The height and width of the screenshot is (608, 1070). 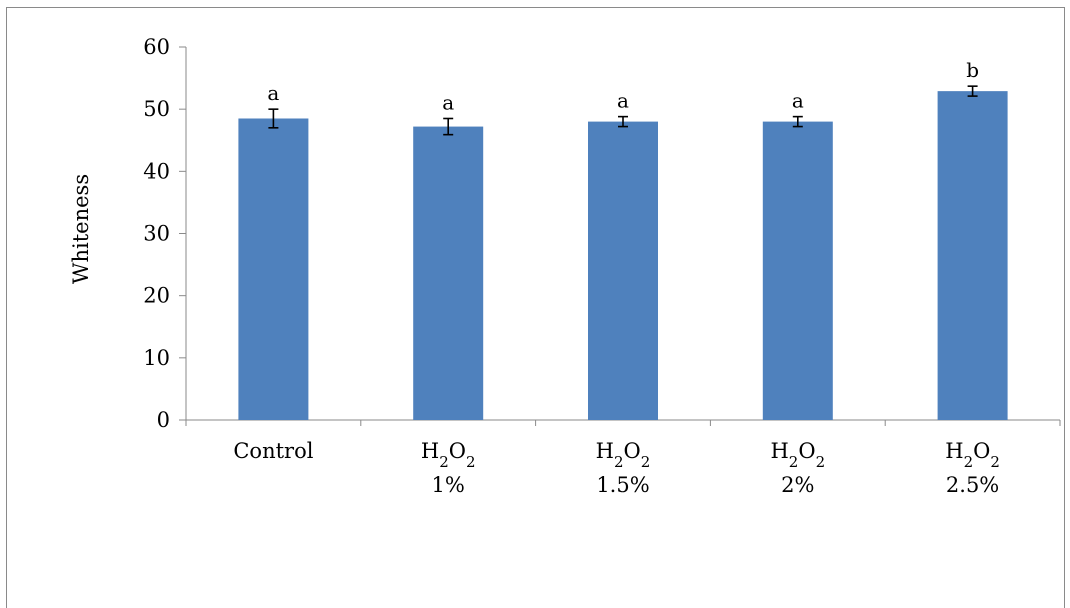 I want to click on category-label-line2: 1.5%, so click(x=622, y=485).